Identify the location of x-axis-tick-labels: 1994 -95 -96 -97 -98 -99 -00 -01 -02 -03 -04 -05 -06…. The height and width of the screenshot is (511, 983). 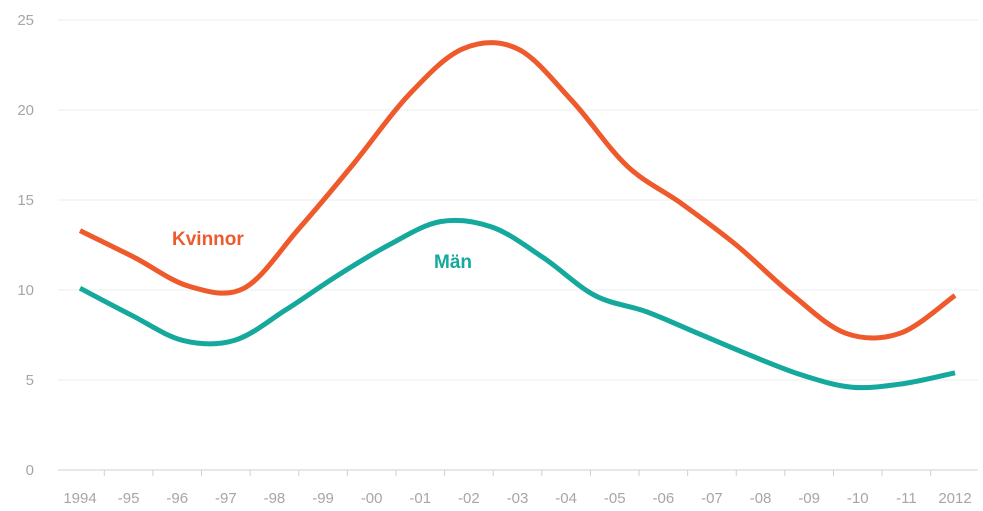
(517, 498).